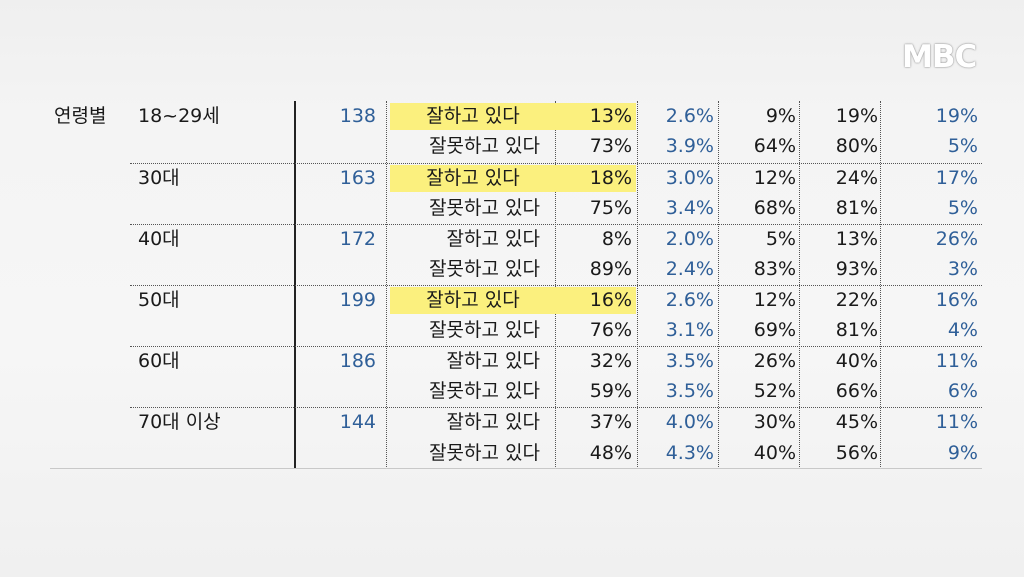 This screenshot has width=1024, height=577. Describe the element at coordinates (780, 239) in the screenshot. I see `lower-bound-value: 5%` at that location.